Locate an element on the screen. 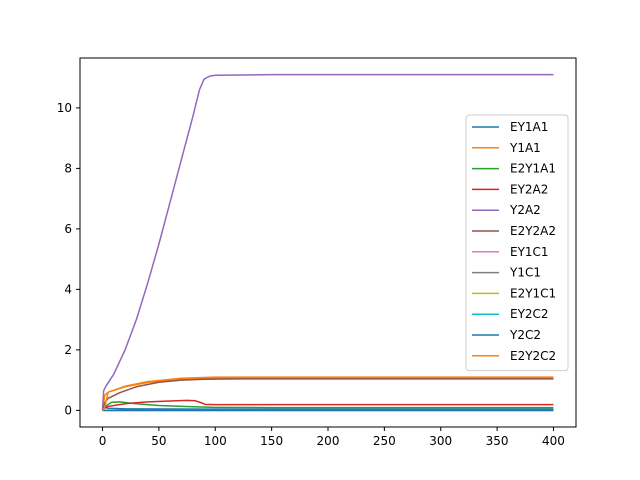 This screenshot has height=480, width=640. legend-label: E2Y1C1 is located at coordinates (533, 293).